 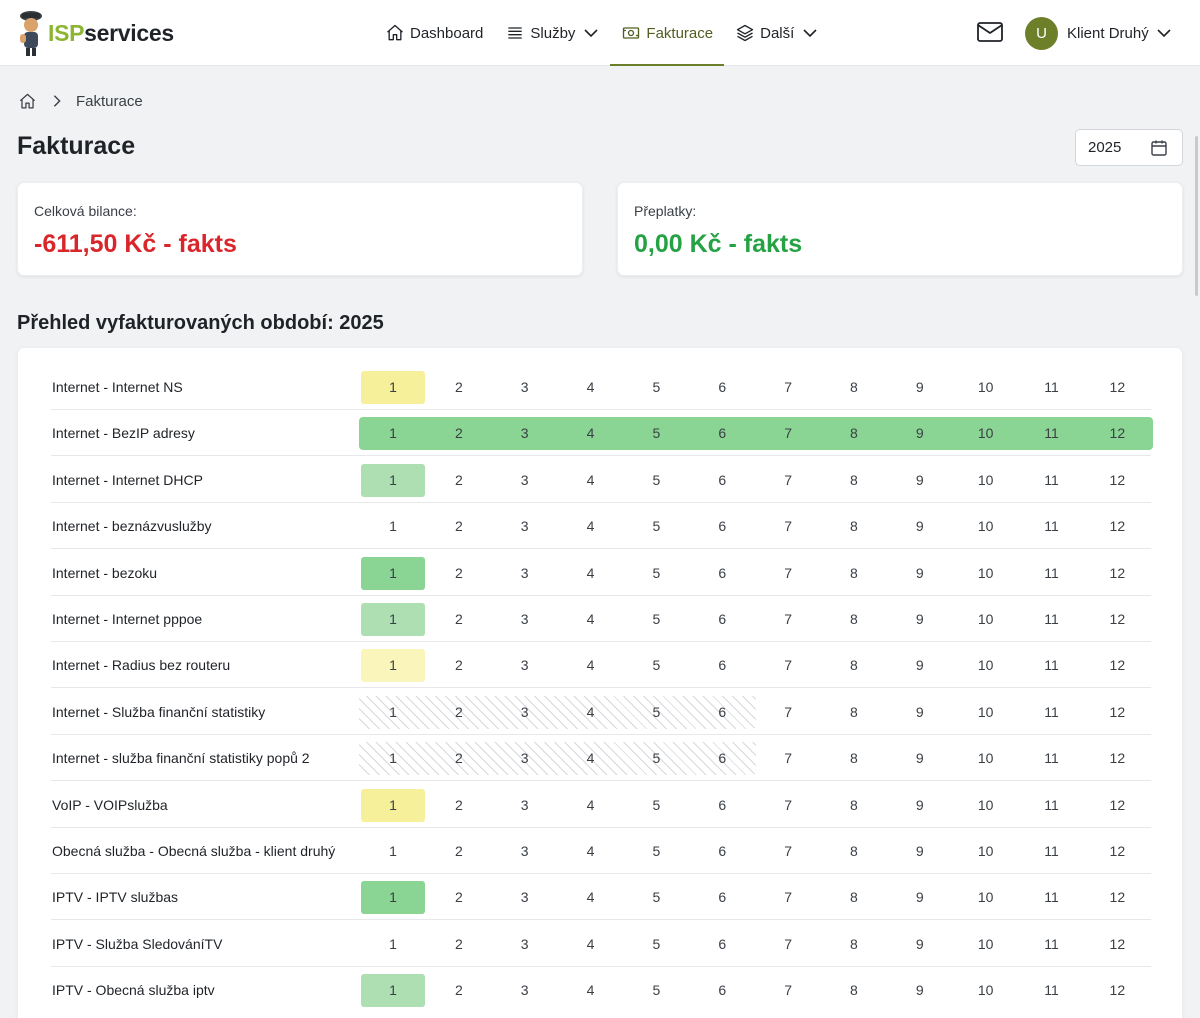 I want to click on mail-icon, so click(x=990, y=32).